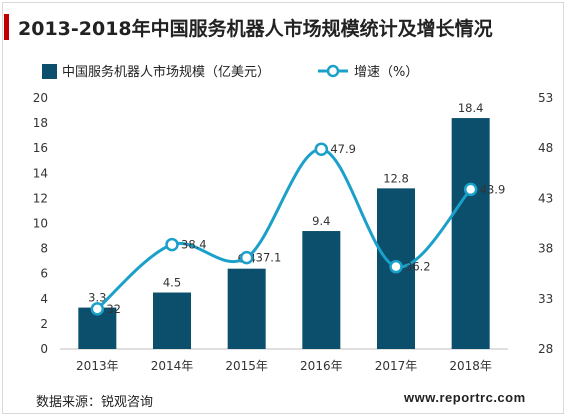 This screenshot has width=568, height=417. What do you see at coordinates (545, 249) in the screenshot?
I see `y-right-tick-label: 38` at bounding box center [545, 249].